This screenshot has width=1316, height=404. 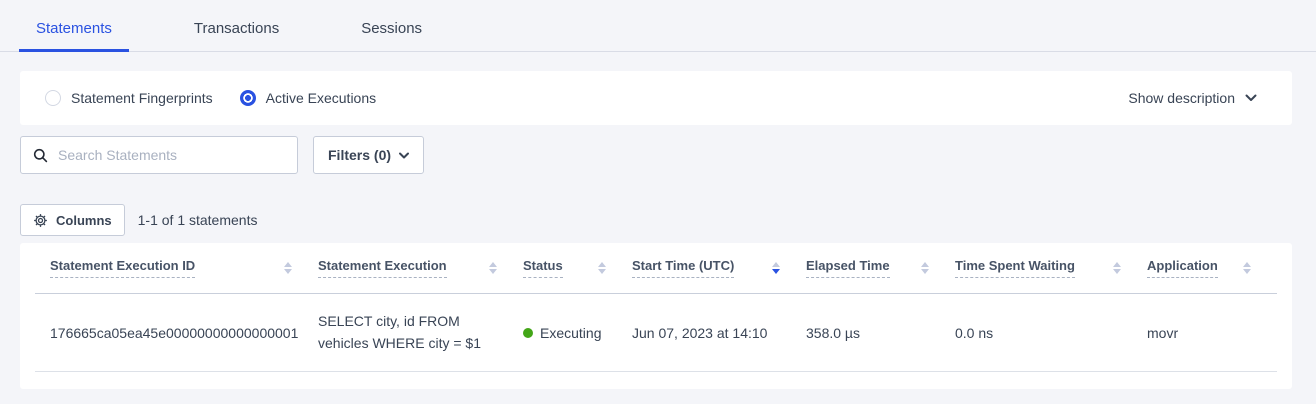 What do you see at coordinates (668, 155) in the screenshot?
I see `search-toolbar: Filters (0)` at bounding box center [668, 155].